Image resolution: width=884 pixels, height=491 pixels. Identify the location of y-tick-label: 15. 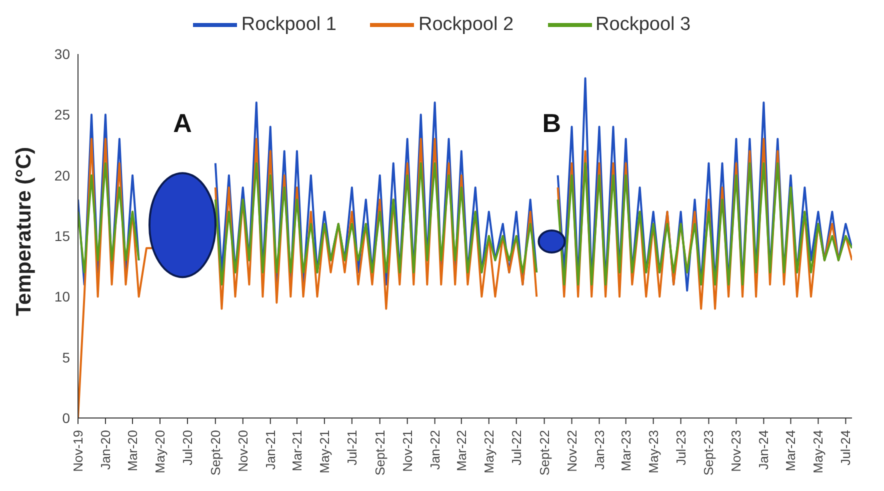
(62, 236).